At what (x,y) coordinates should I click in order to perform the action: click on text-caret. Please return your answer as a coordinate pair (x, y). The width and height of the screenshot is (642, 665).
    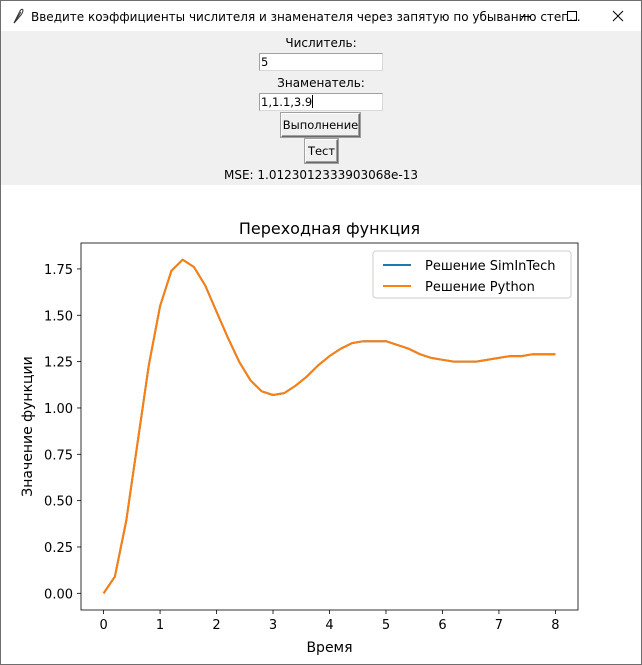
    Looking at the image, I should click on (313, 101).